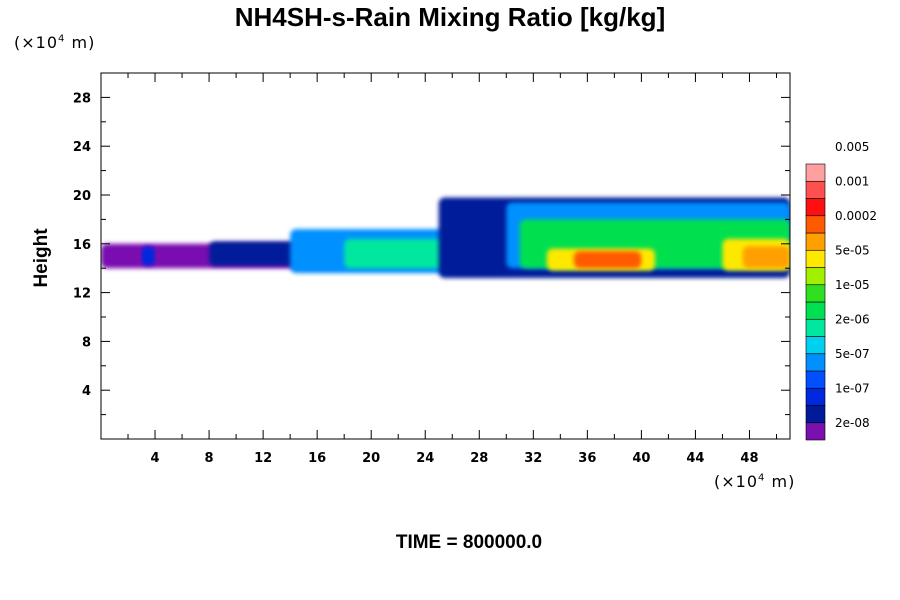  Describe the element at coordinates (479, 458) in the screenshot. I see `x-tick-label-6: 28` at that location.